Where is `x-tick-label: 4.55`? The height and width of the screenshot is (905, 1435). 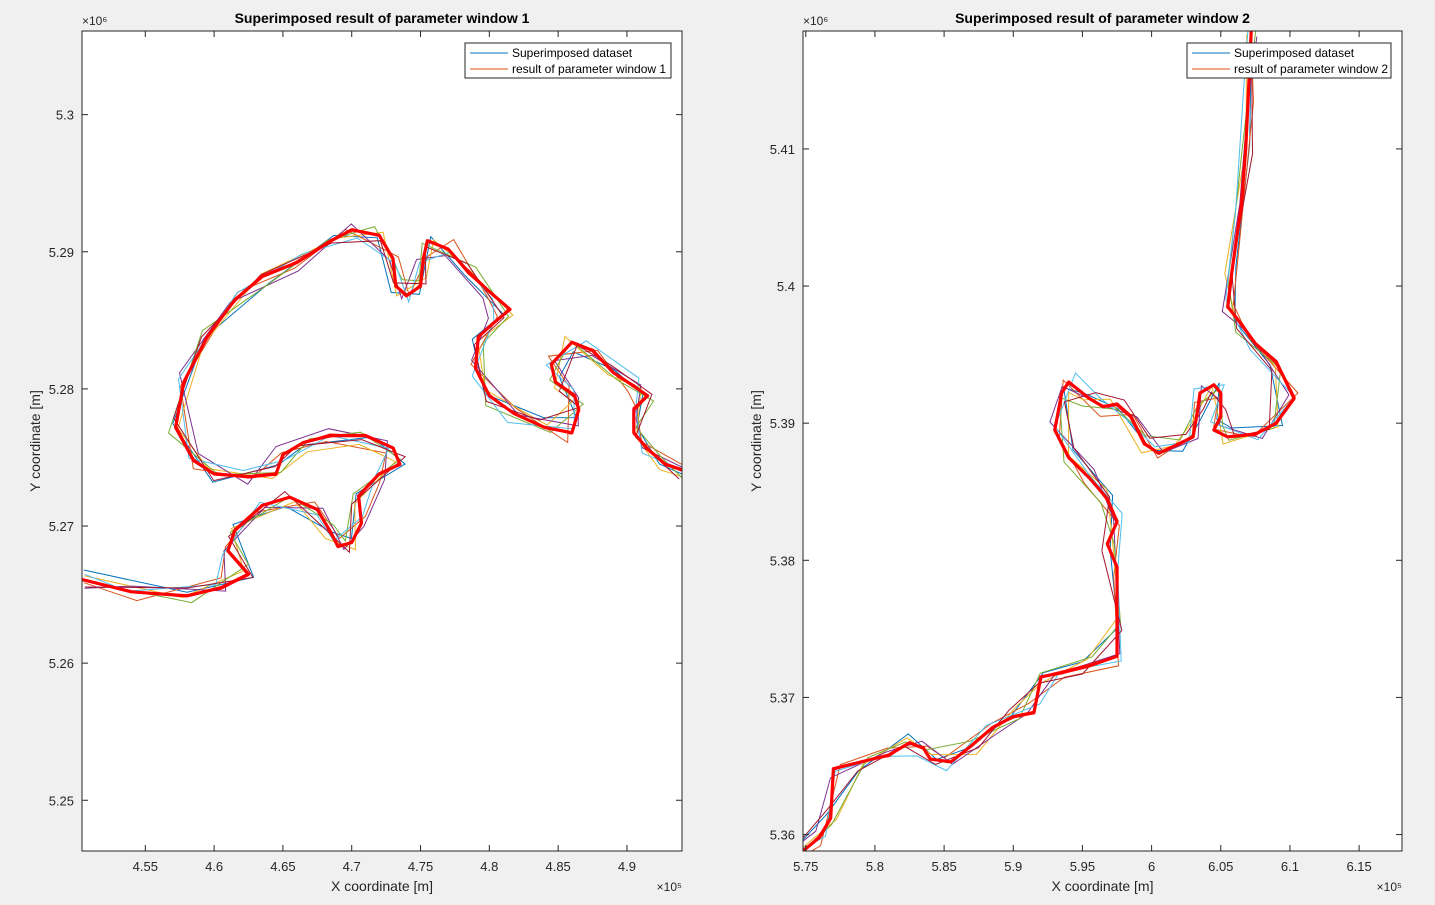 x-tick-label: 4.55 is located at coordinates (145, 866).